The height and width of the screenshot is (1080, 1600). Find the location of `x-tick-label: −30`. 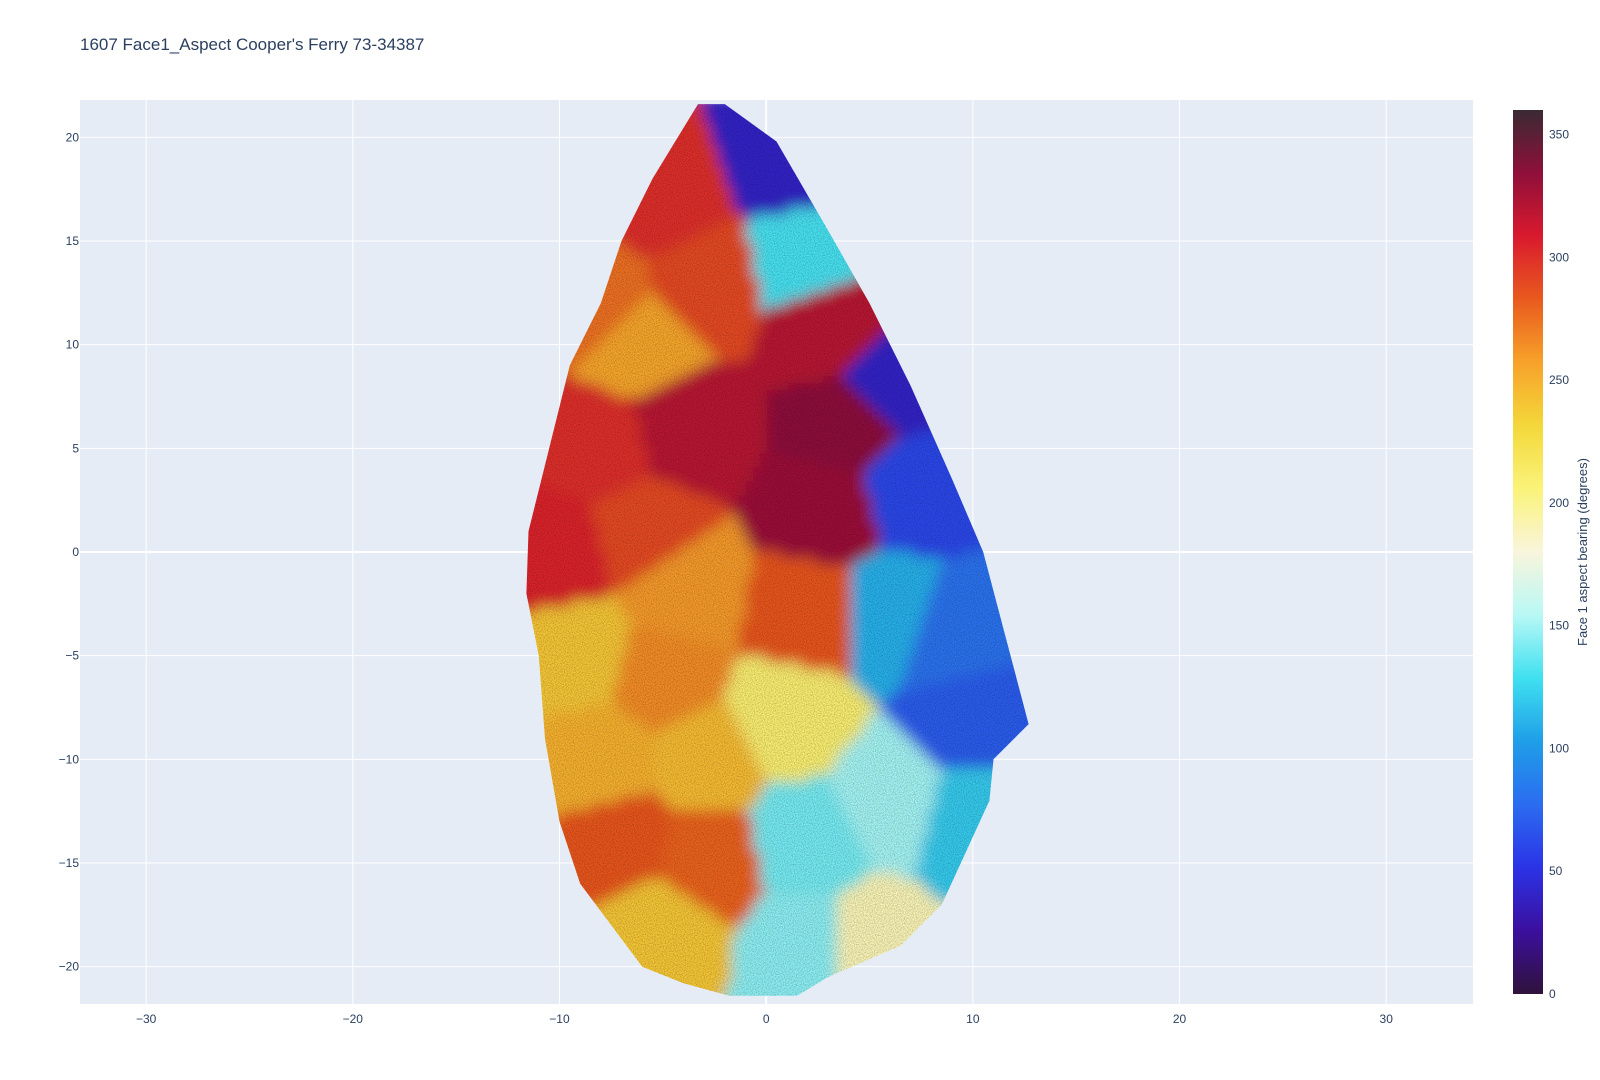

x-tick-label: −30 is located at coordinates (146, 1019).